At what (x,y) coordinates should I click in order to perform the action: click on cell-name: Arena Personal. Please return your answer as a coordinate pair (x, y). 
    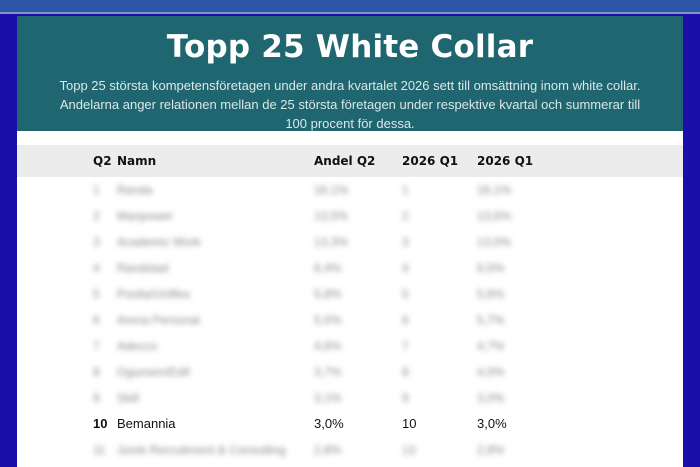
    Looking at the image, I should click on (158, 320).